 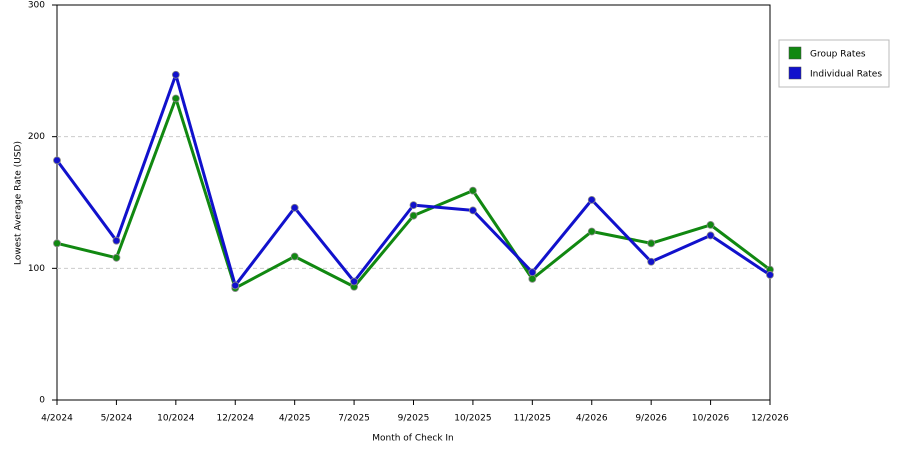 I want to click on x-tick-label: 10/2025, so click(x=472, y=419).